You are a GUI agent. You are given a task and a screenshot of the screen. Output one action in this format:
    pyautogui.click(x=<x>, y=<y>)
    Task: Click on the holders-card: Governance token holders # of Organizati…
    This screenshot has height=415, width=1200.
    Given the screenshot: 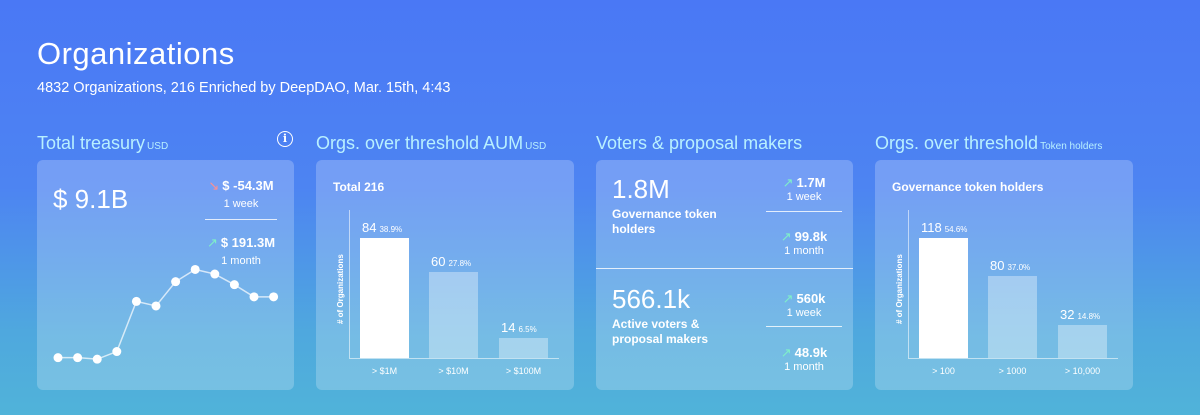 What is the action you would take?
    pyautogui.click(x=1004, y=275)
    